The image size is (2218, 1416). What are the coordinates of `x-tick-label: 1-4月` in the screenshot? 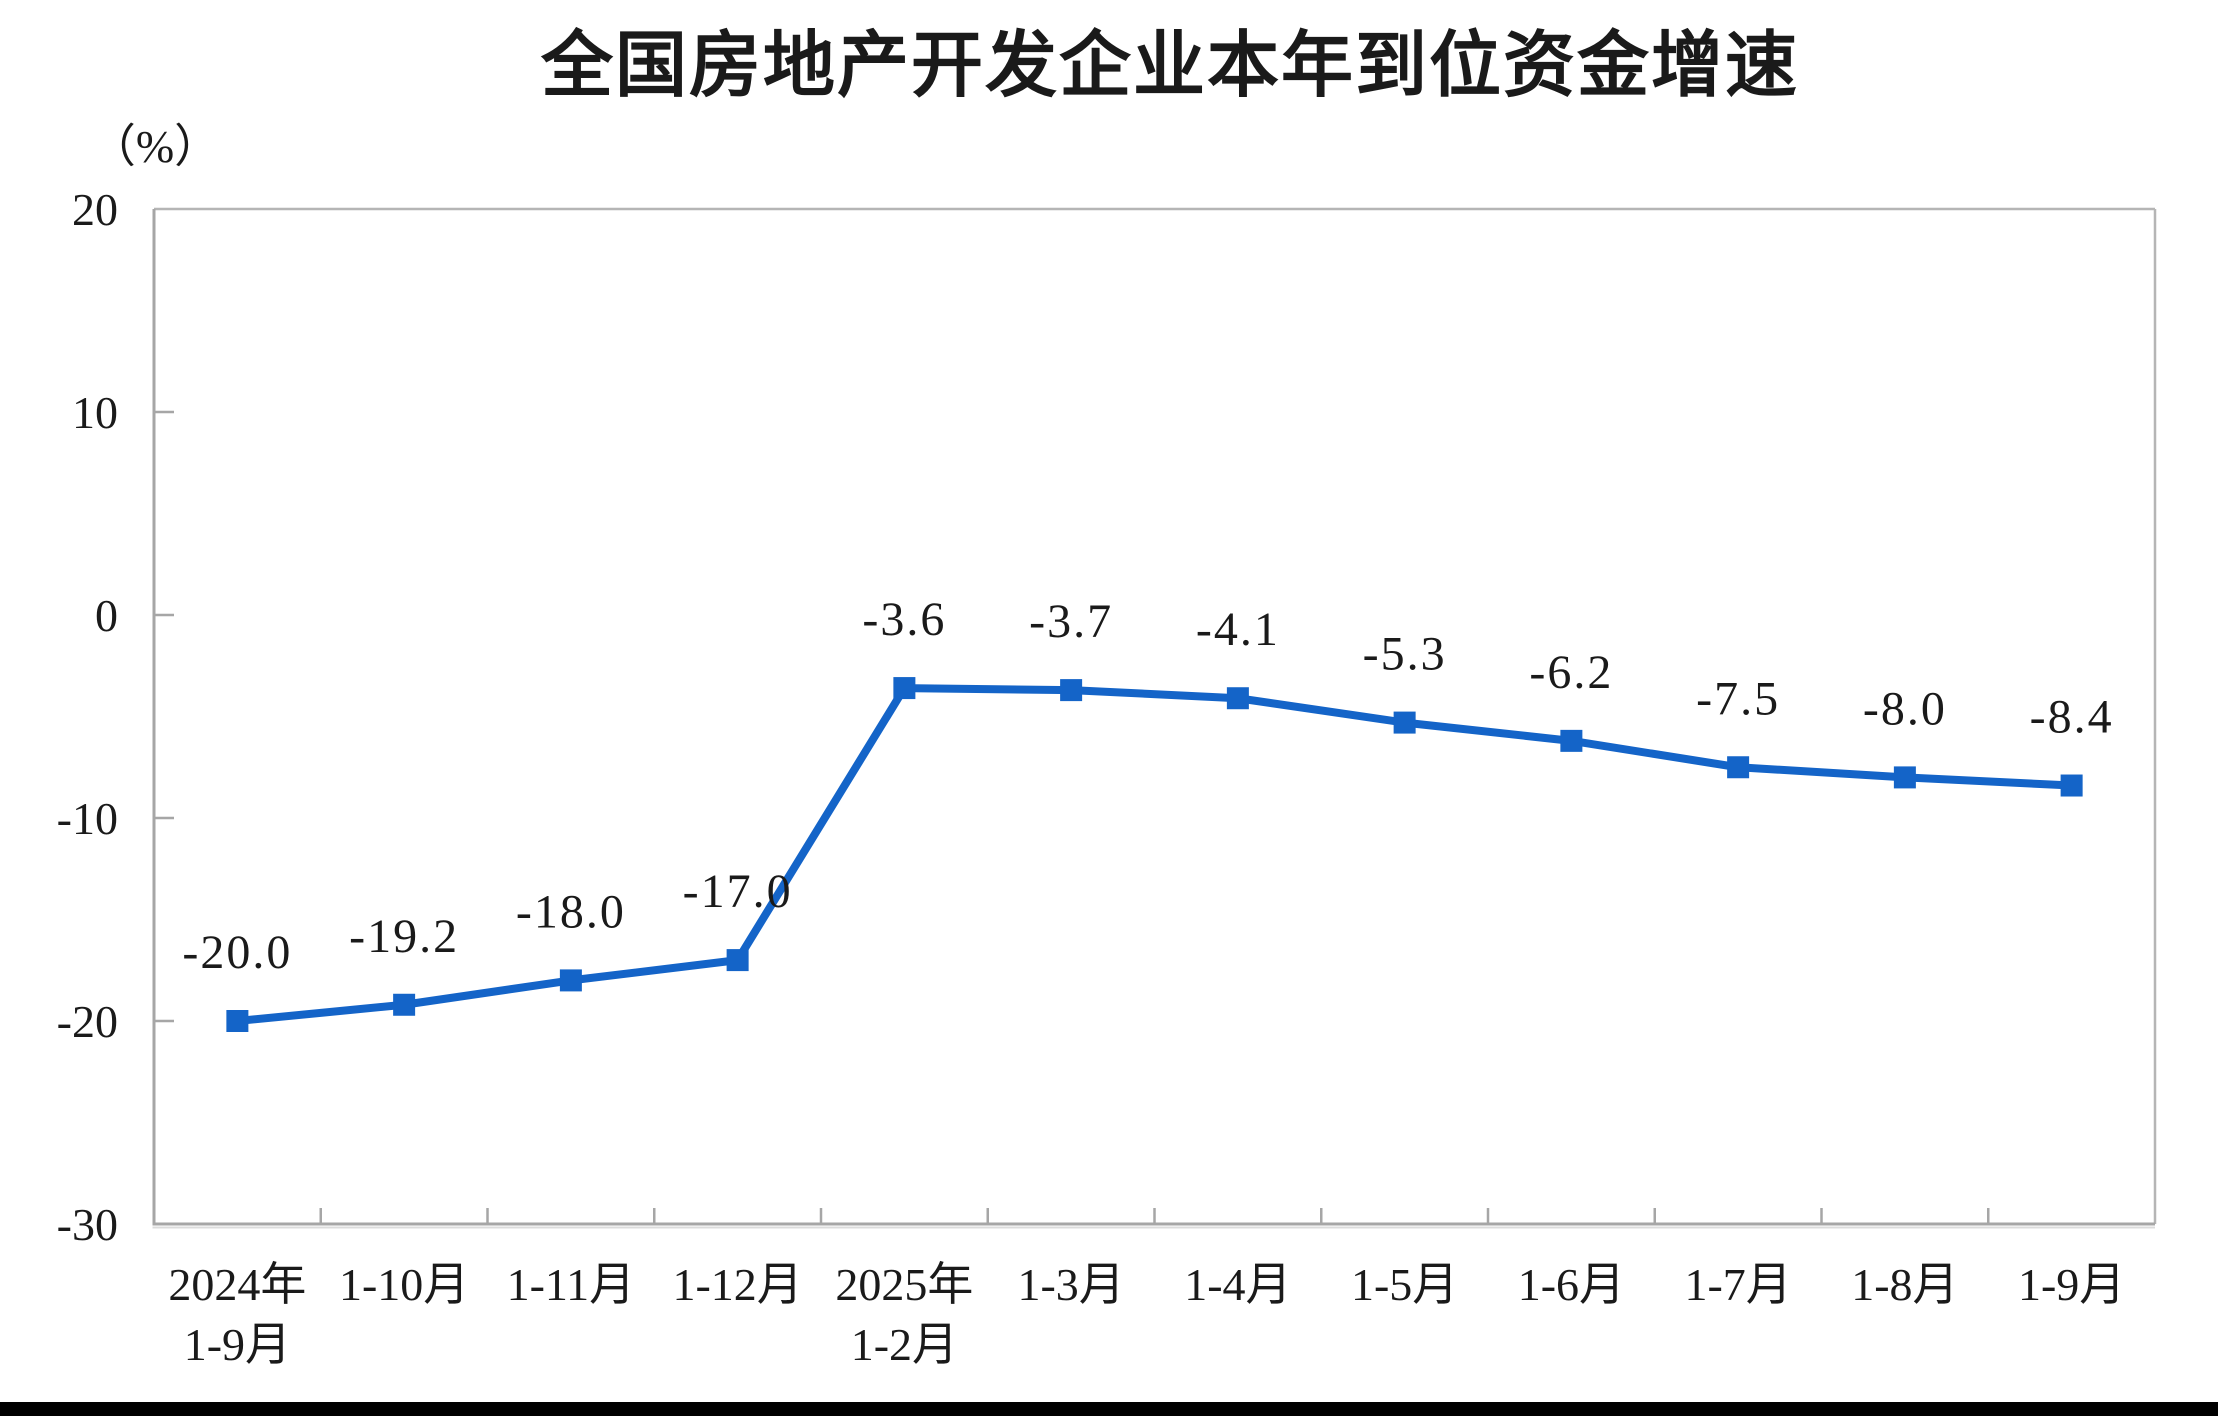 It's located at (1237, 1284).